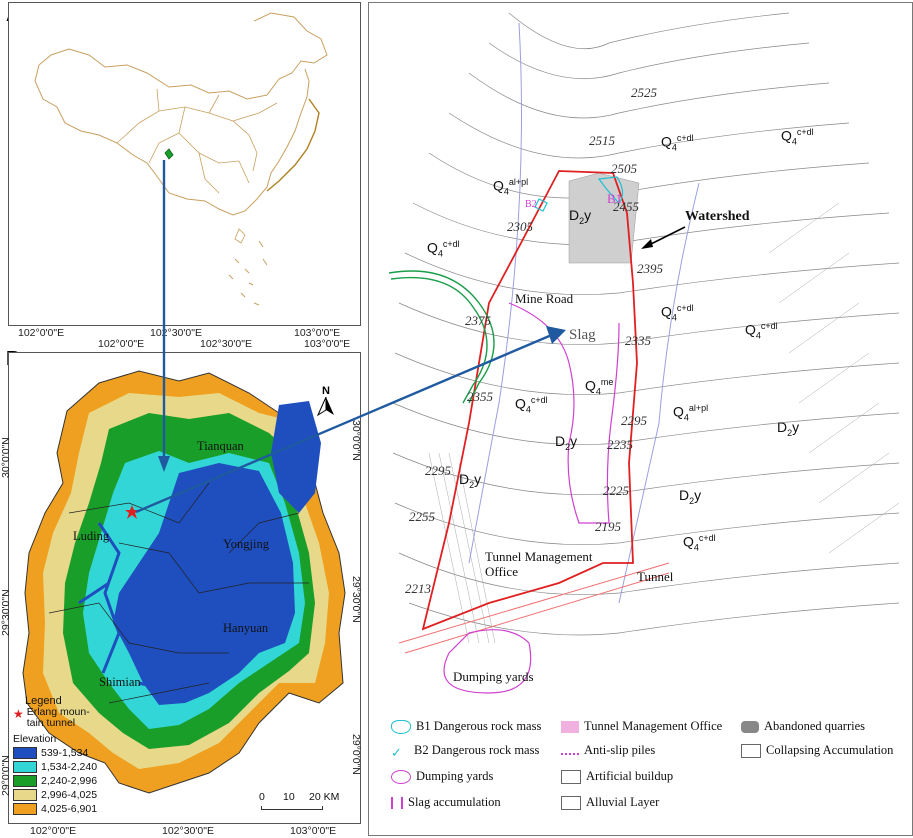  Describe the element at coordinates (750, 727) in the screenshot. I see `quarry-icon` at that location.